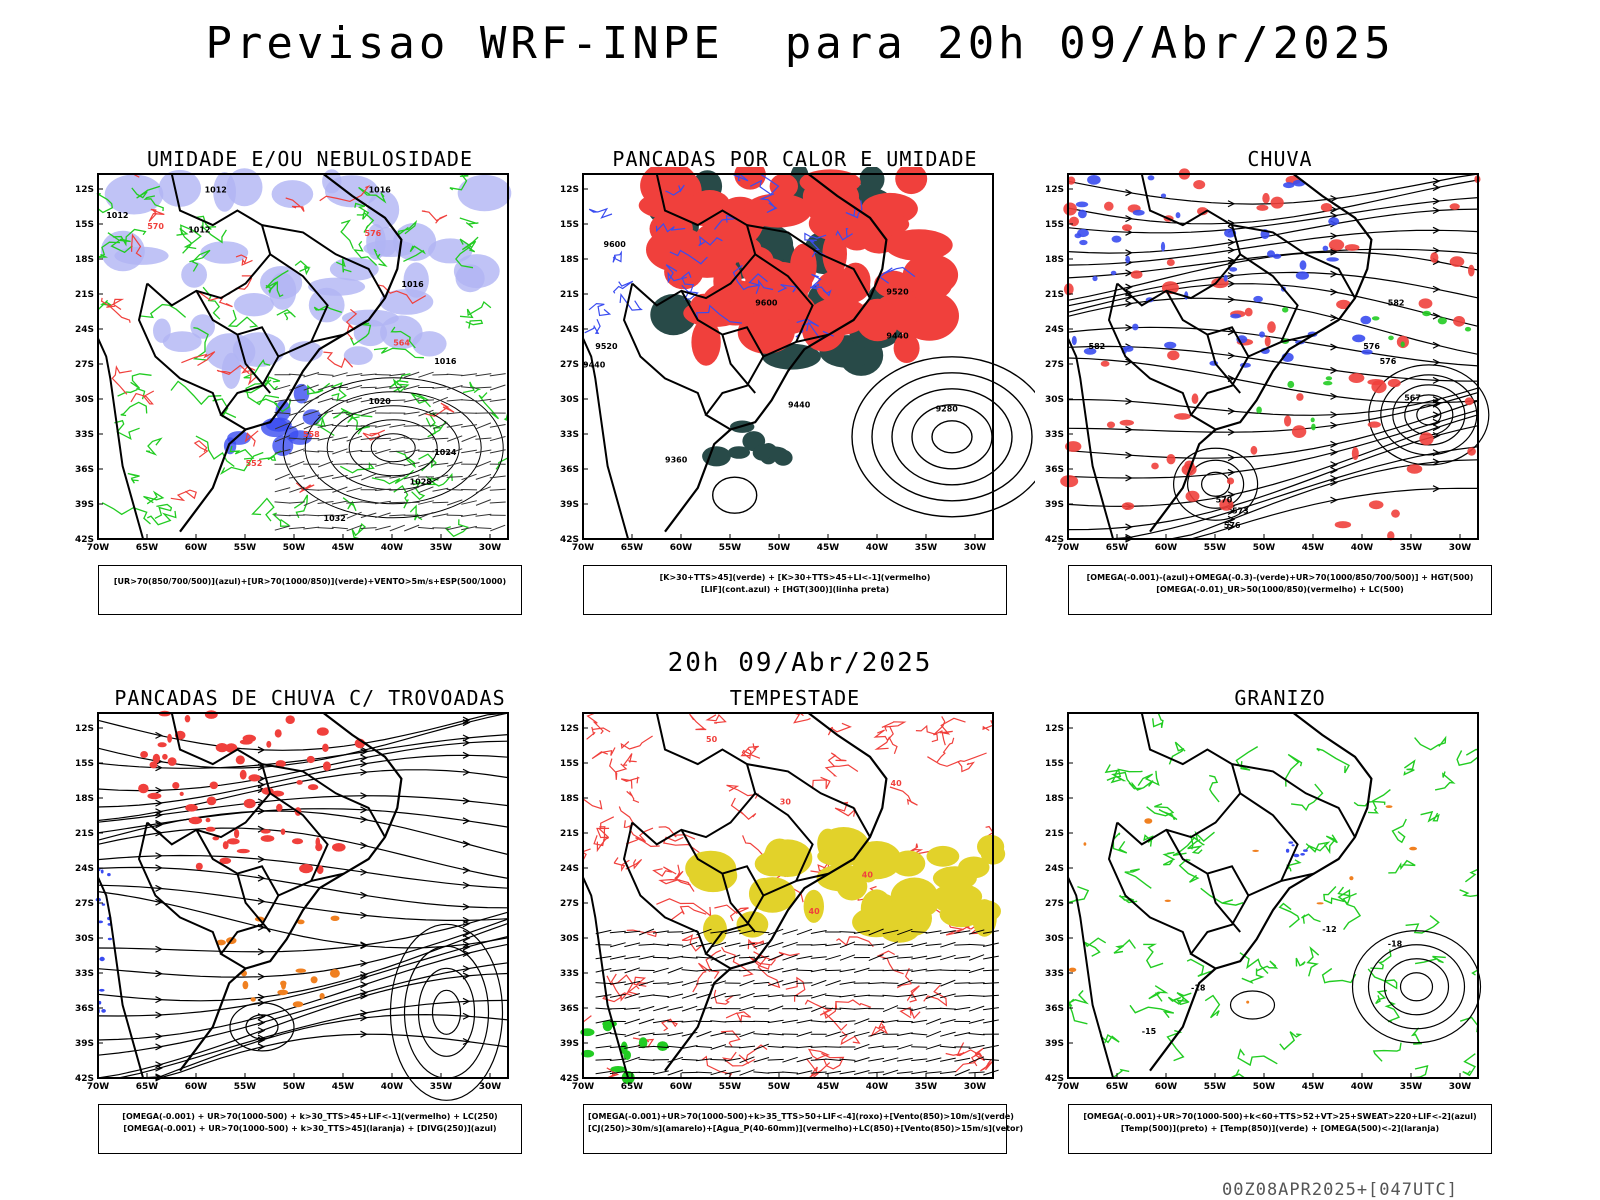 The image size is (1600, 1200). What do you see at coordinates (799, 405) in the screenshot?
I see `contour-label: 9440` at bounding box center [799, 405].